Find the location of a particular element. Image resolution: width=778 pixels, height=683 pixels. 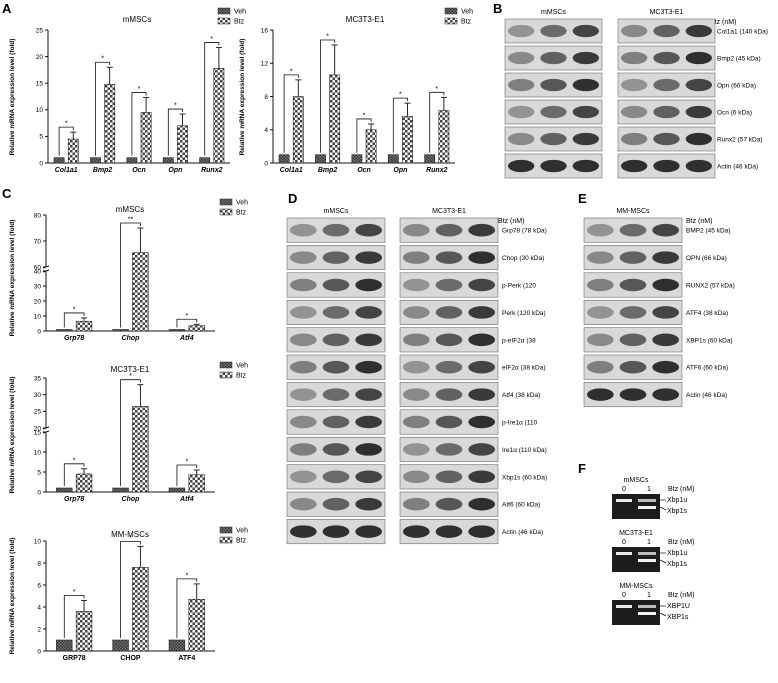

gel-title: MC3T3-E1 is located at coordinates (636, 533).